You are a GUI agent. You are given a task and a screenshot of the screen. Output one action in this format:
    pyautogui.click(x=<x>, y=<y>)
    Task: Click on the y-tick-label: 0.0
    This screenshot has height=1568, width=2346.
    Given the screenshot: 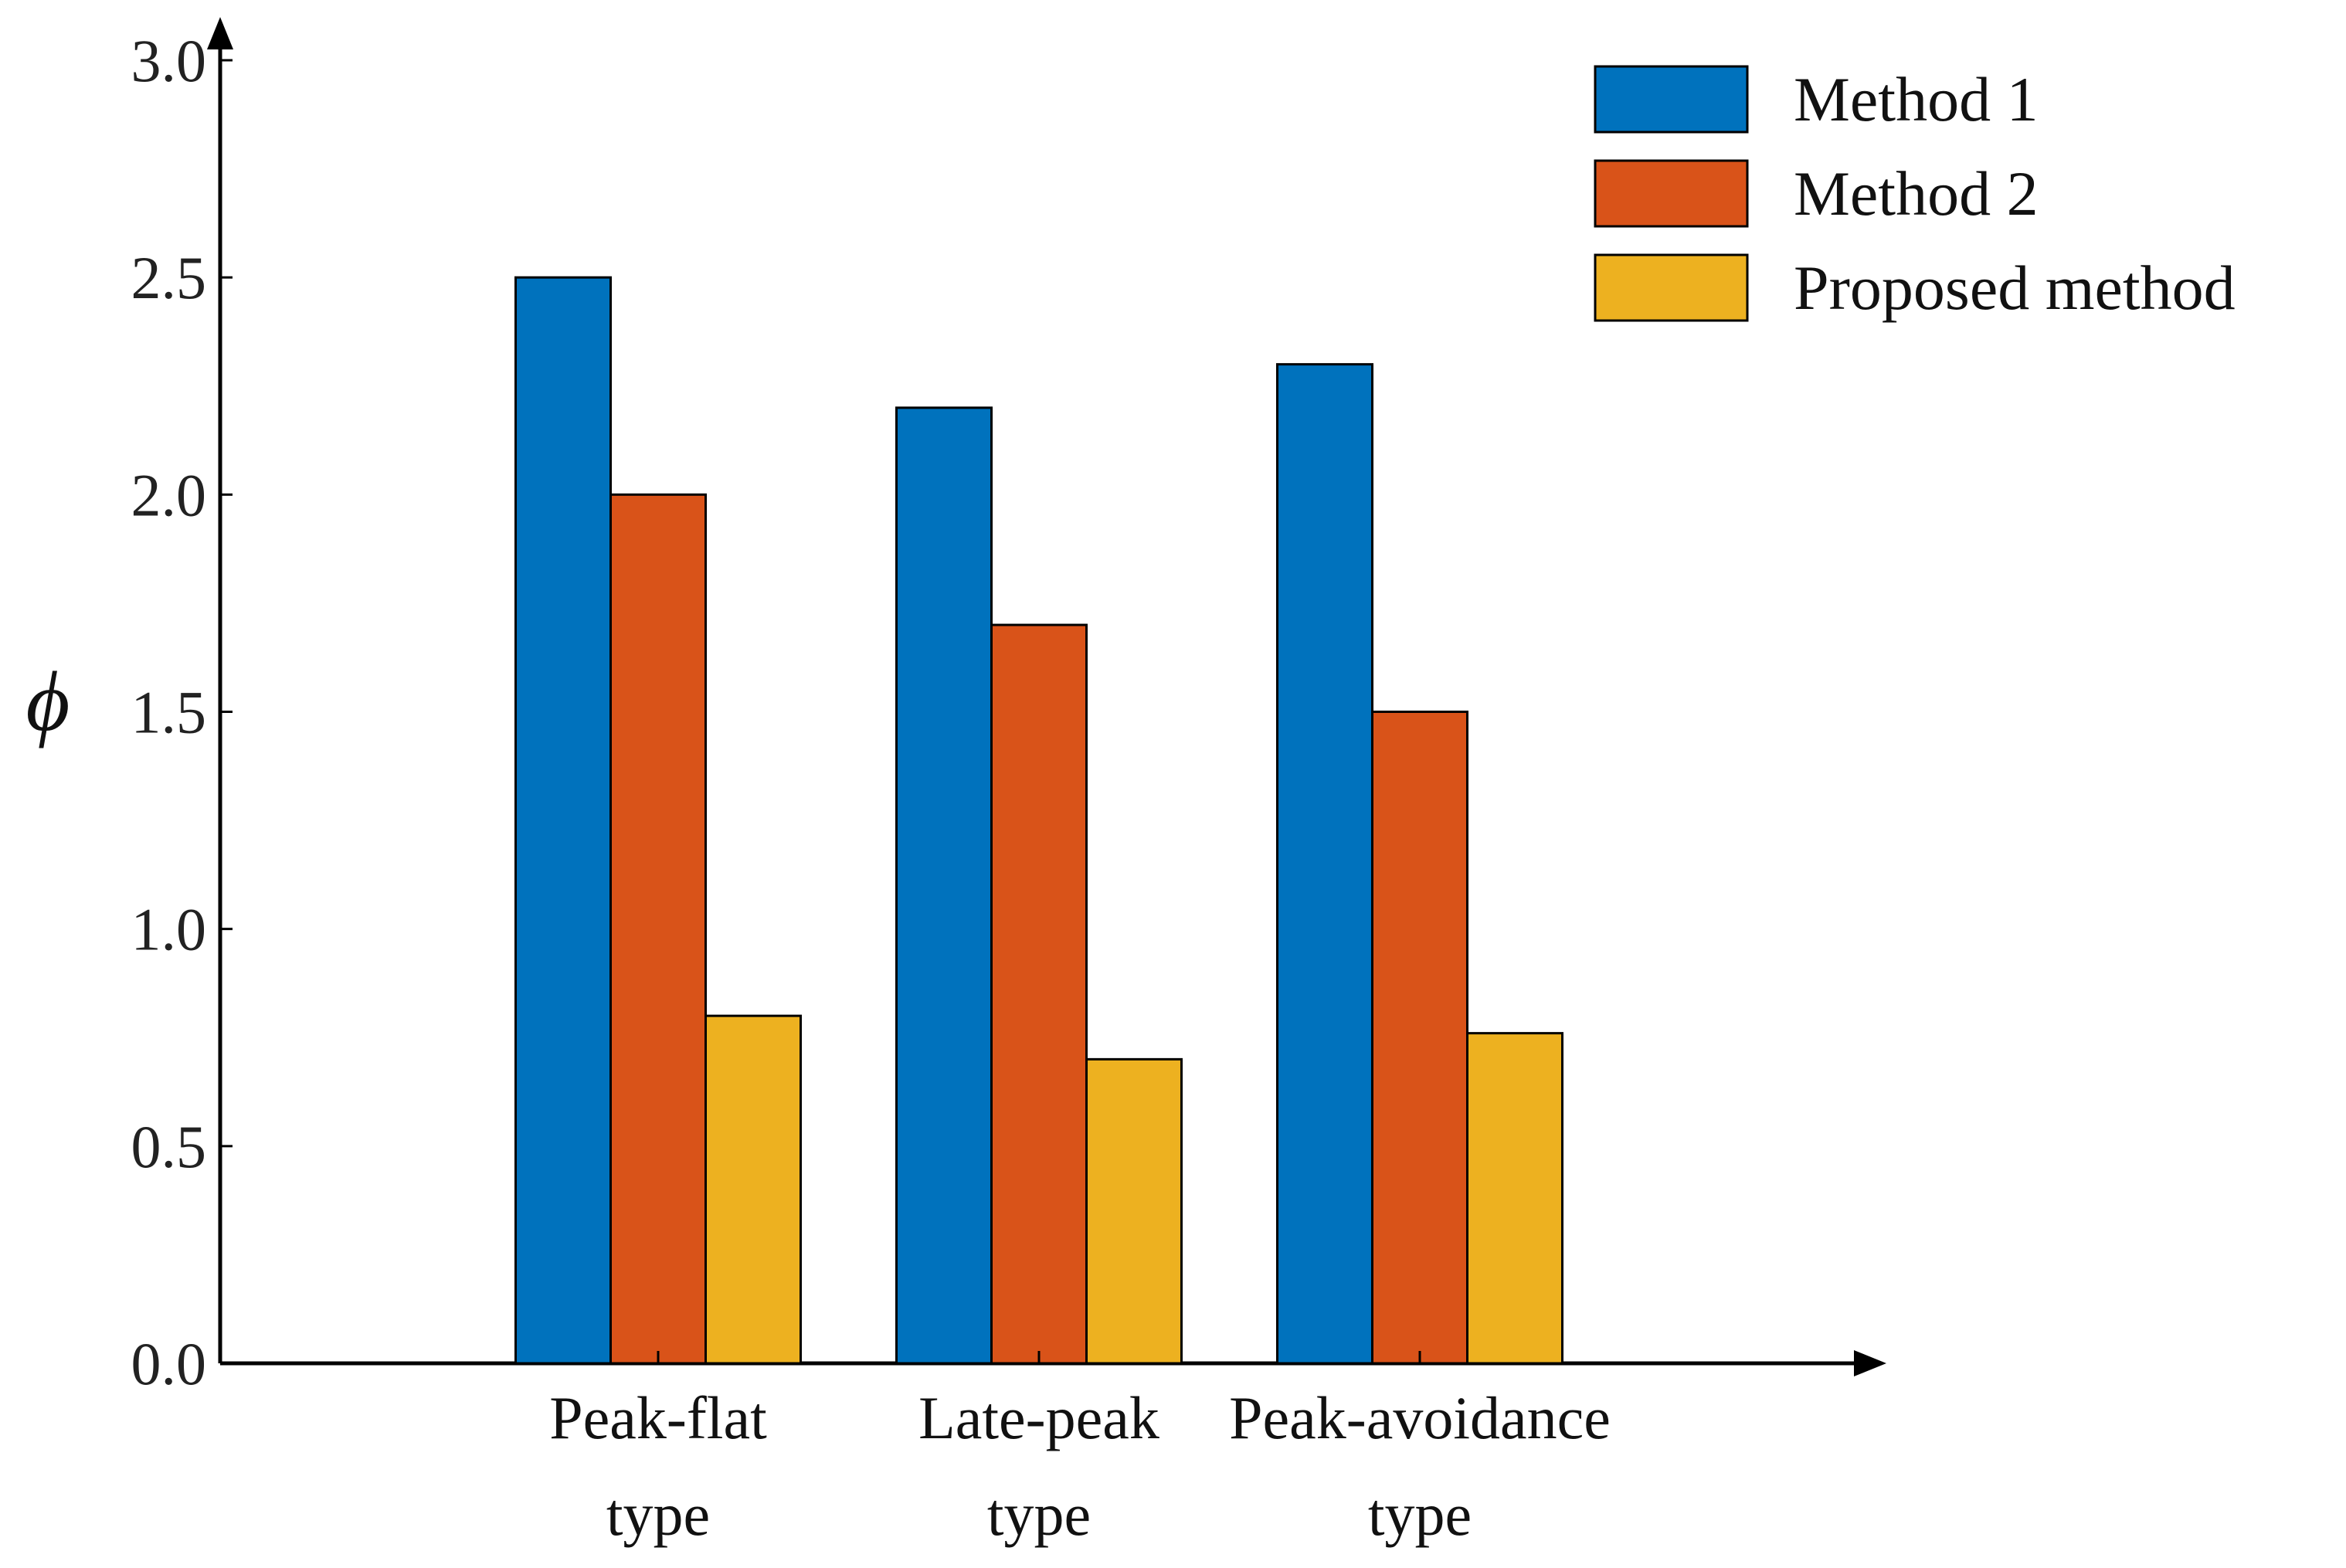 What is the action you would take?
    pyautogui.click(x=169, y=1363)
    